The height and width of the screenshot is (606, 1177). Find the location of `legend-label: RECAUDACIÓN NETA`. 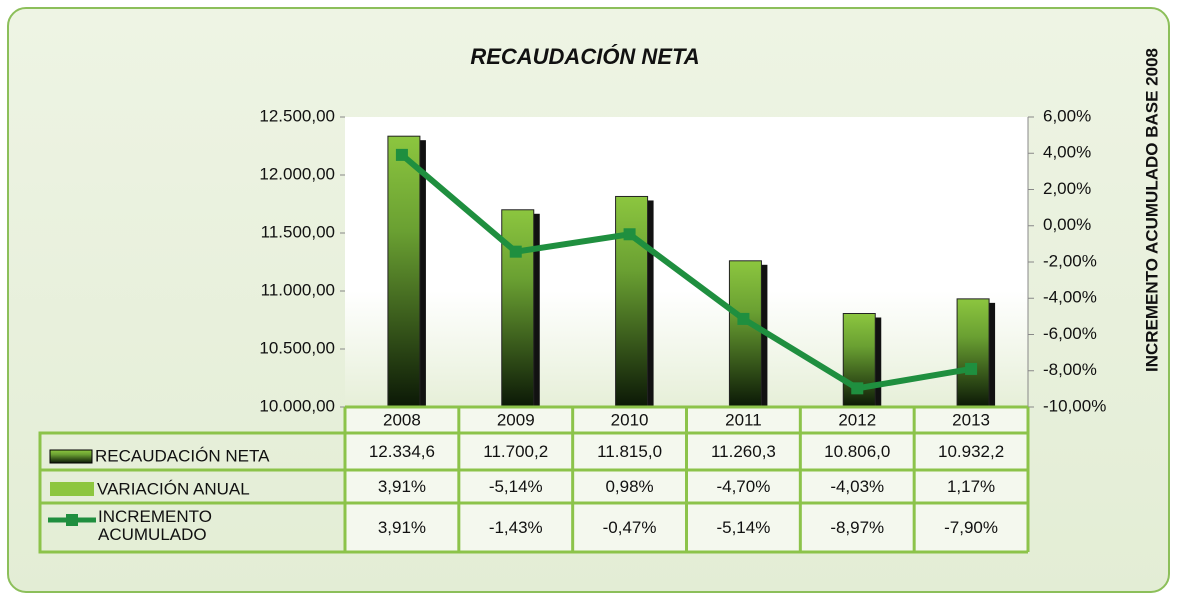

legend-label: RECAUDACIÓN NETA is located at coordinates (182, 455).